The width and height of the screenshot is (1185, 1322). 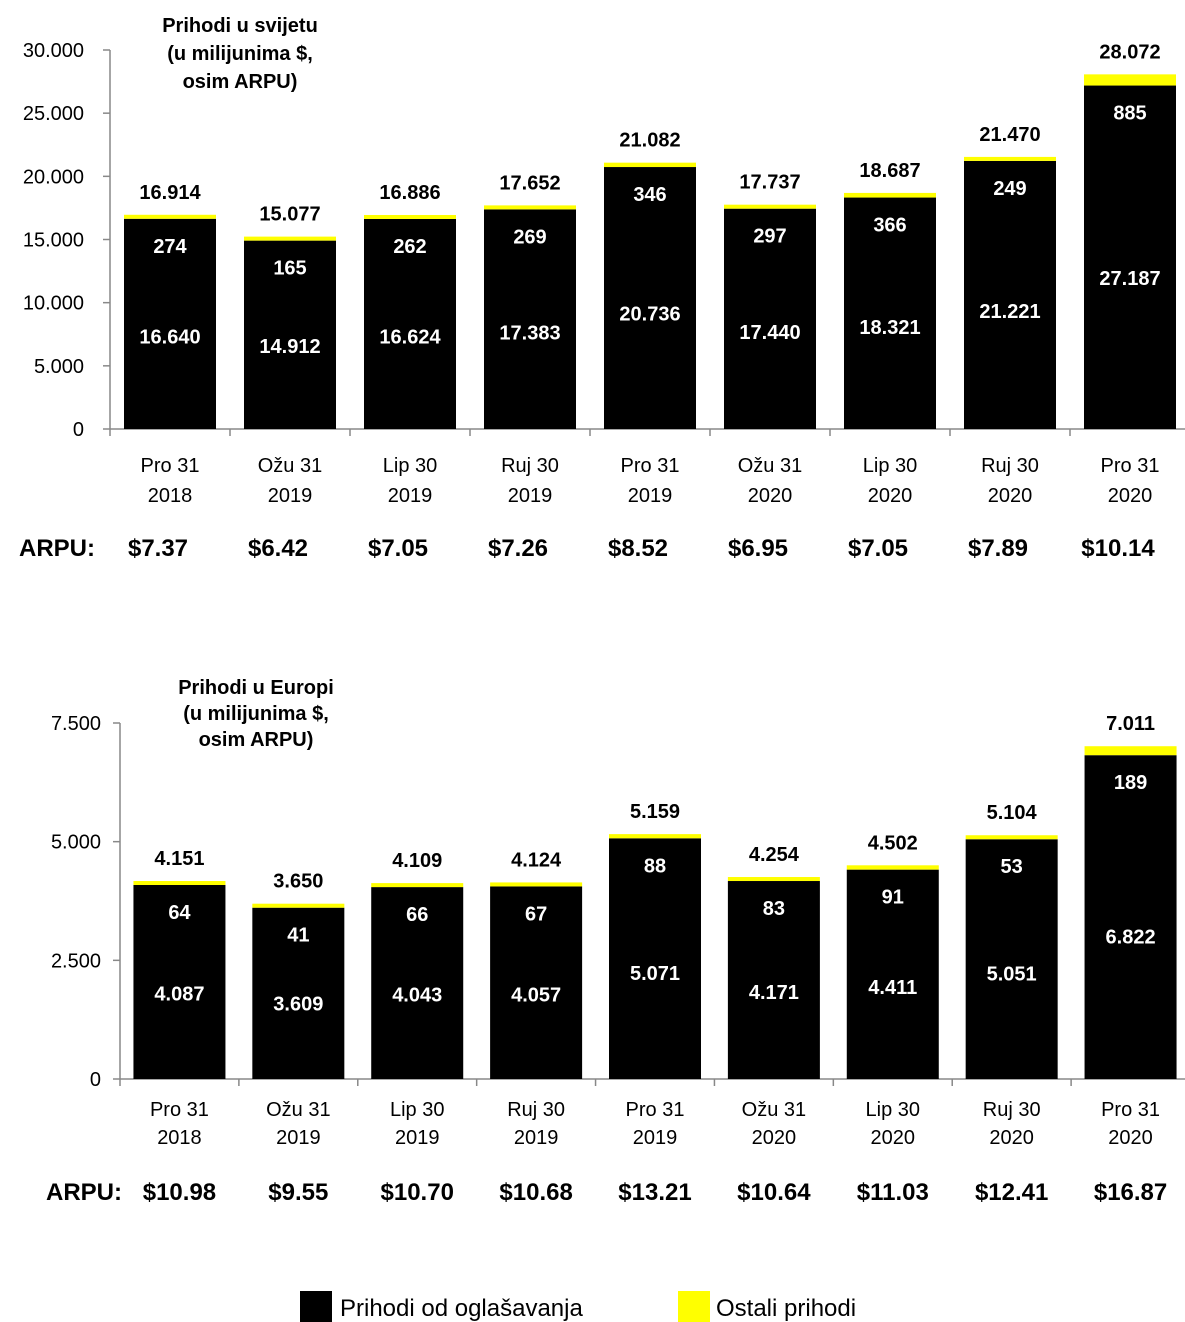 I want to click on arpu-value: $9.55, so click(x=298, y=1192).